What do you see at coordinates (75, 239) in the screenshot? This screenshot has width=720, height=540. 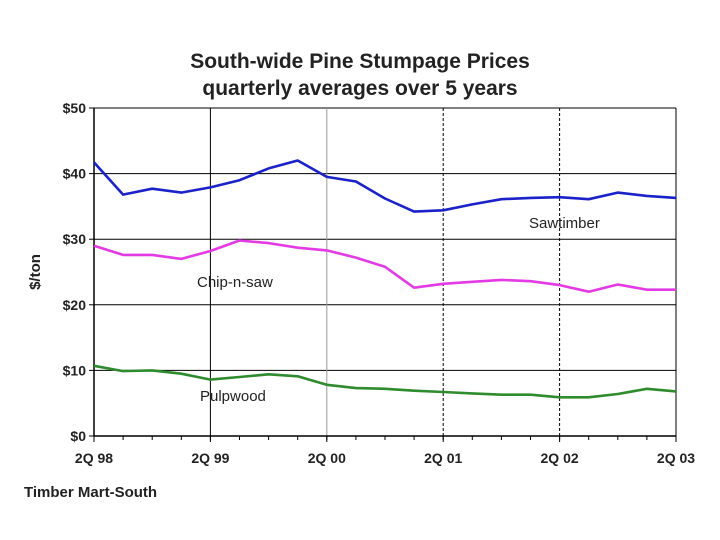 I see `y-tick-label: $30` at bounding box center [75, 239].